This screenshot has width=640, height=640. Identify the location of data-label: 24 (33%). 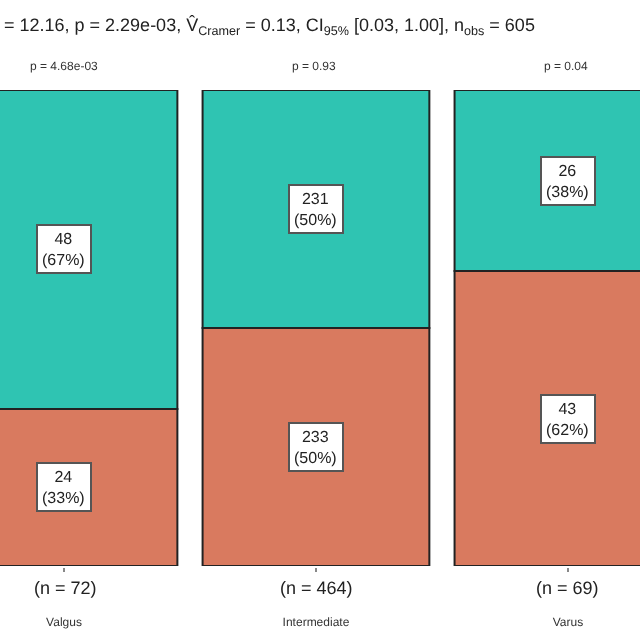
(64, 487).